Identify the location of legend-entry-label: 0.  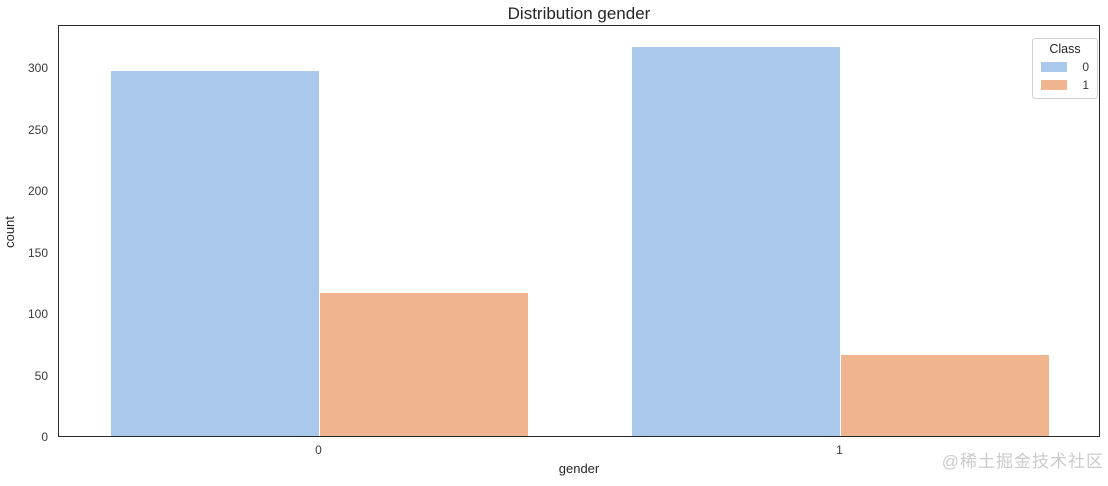
(1085, 67).